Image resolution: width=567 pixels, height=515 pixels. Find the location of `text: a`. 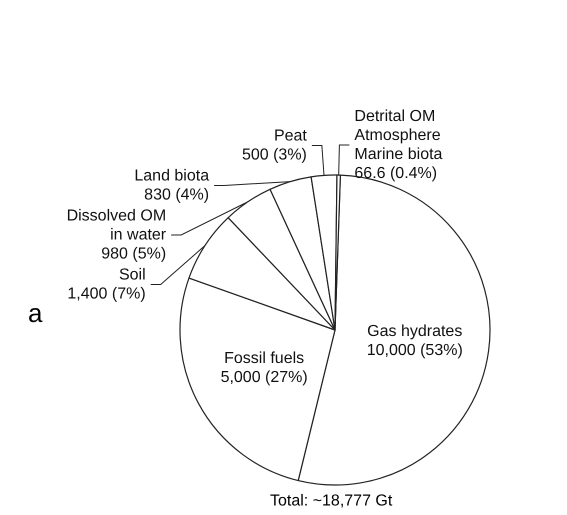

text: a is located at coordinates (35, 313).